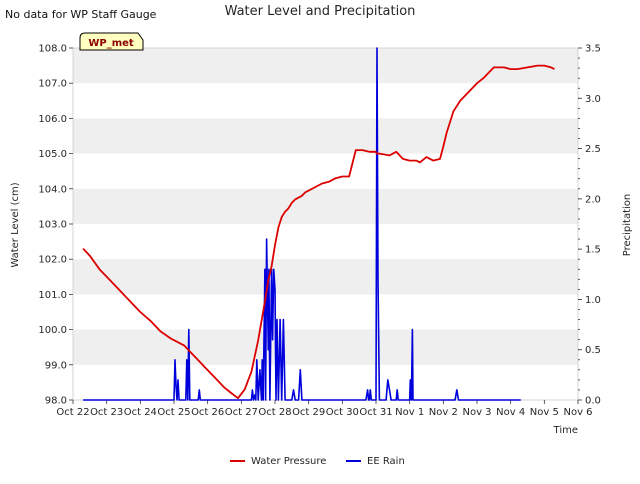 This screenshot has height=484, width=640. What do you see at coordinates (106, 412) in the screenshot?
I see `x-tick-label: Oct 23` at bounding box center [106, 412].